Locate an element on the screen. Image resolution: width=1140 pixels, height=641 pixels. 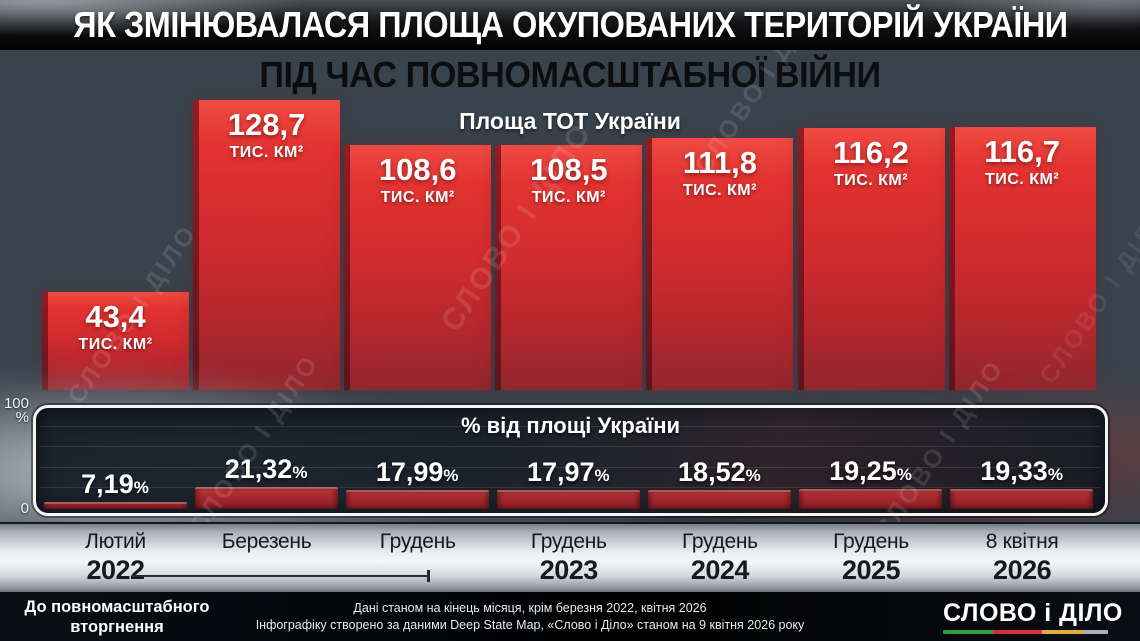
percent-value-label: 17,97% is located at coordinates (568, 472).